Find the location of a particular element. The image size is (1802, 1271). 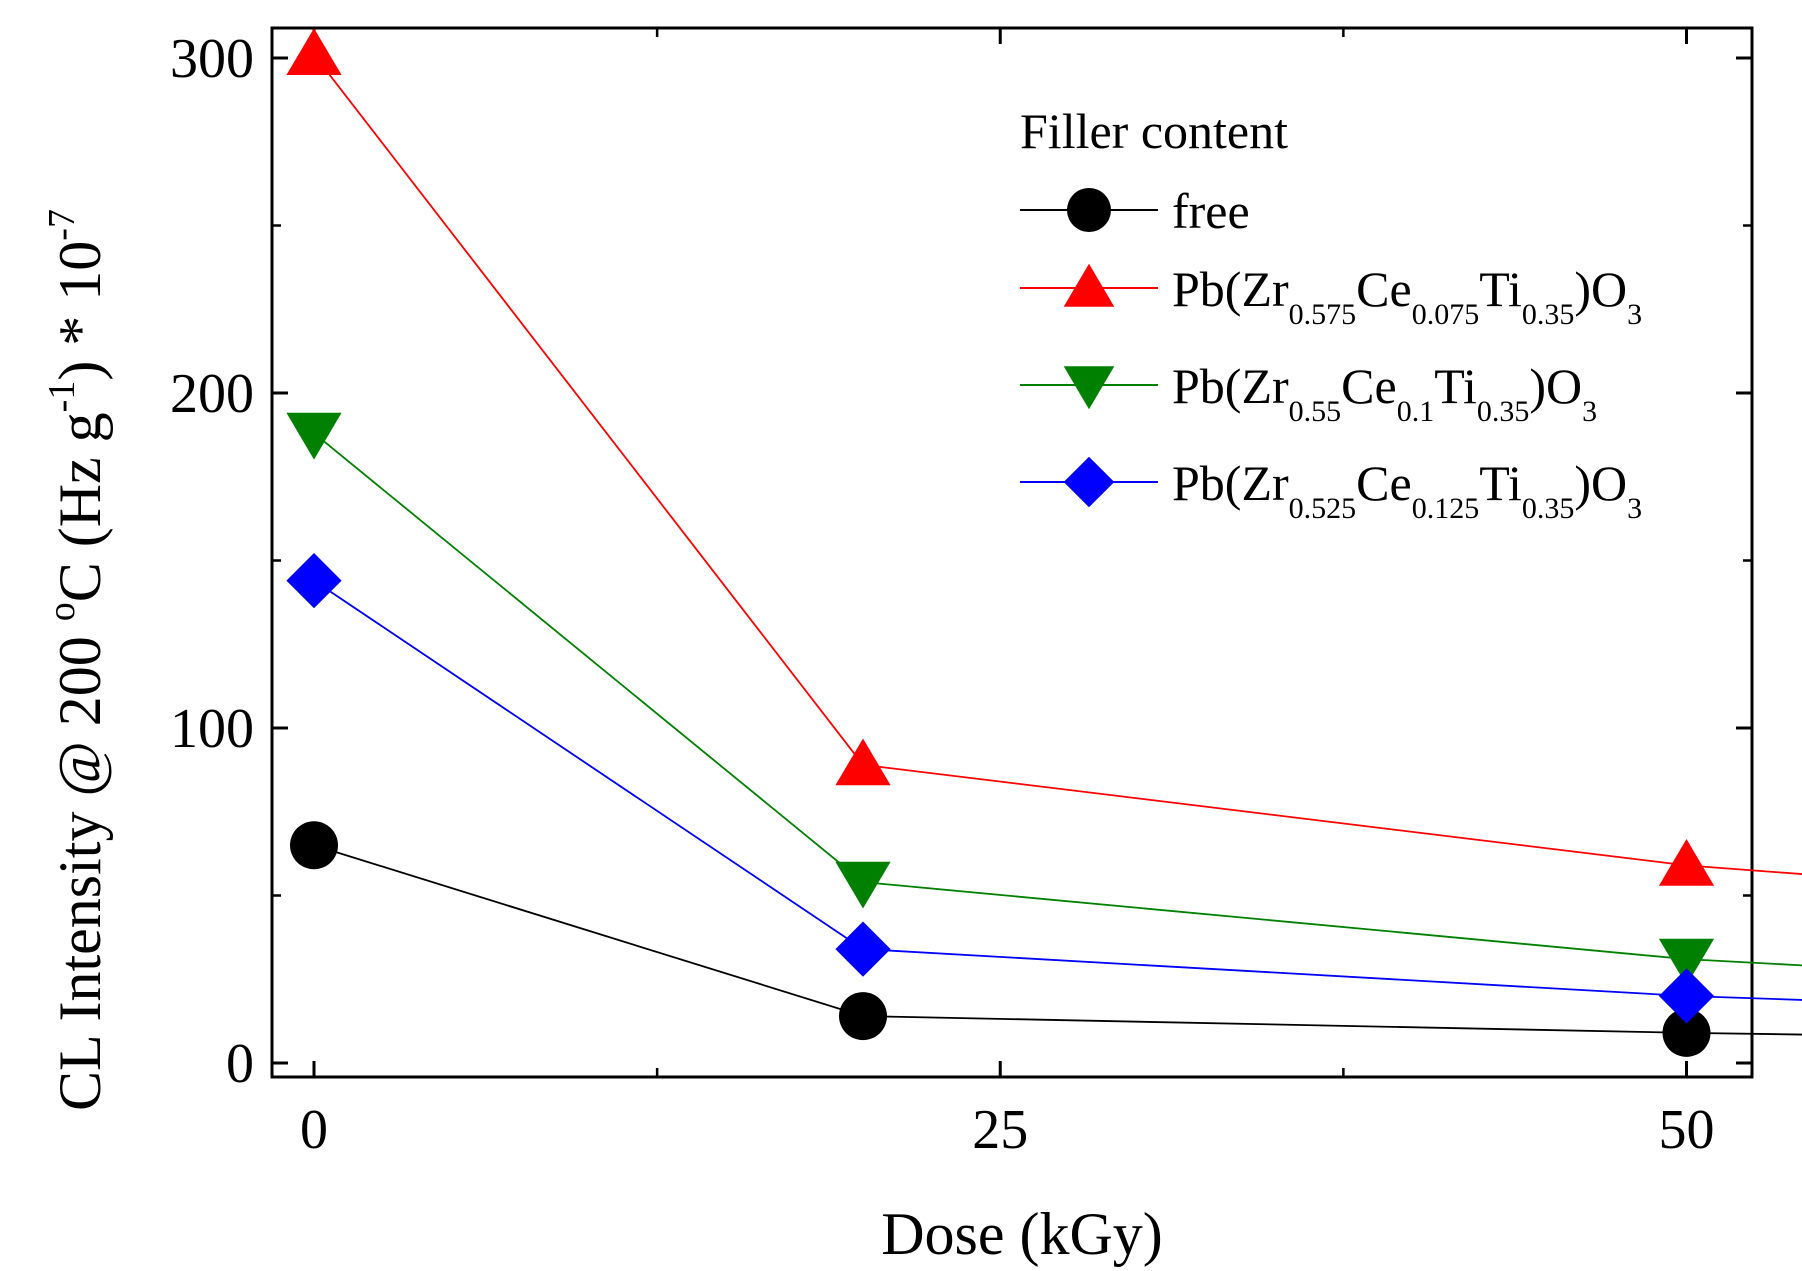

legend-label: Pb(Zr0.525Ce0.125Ti0.35)O3 is located at coordinates (1407, 490).